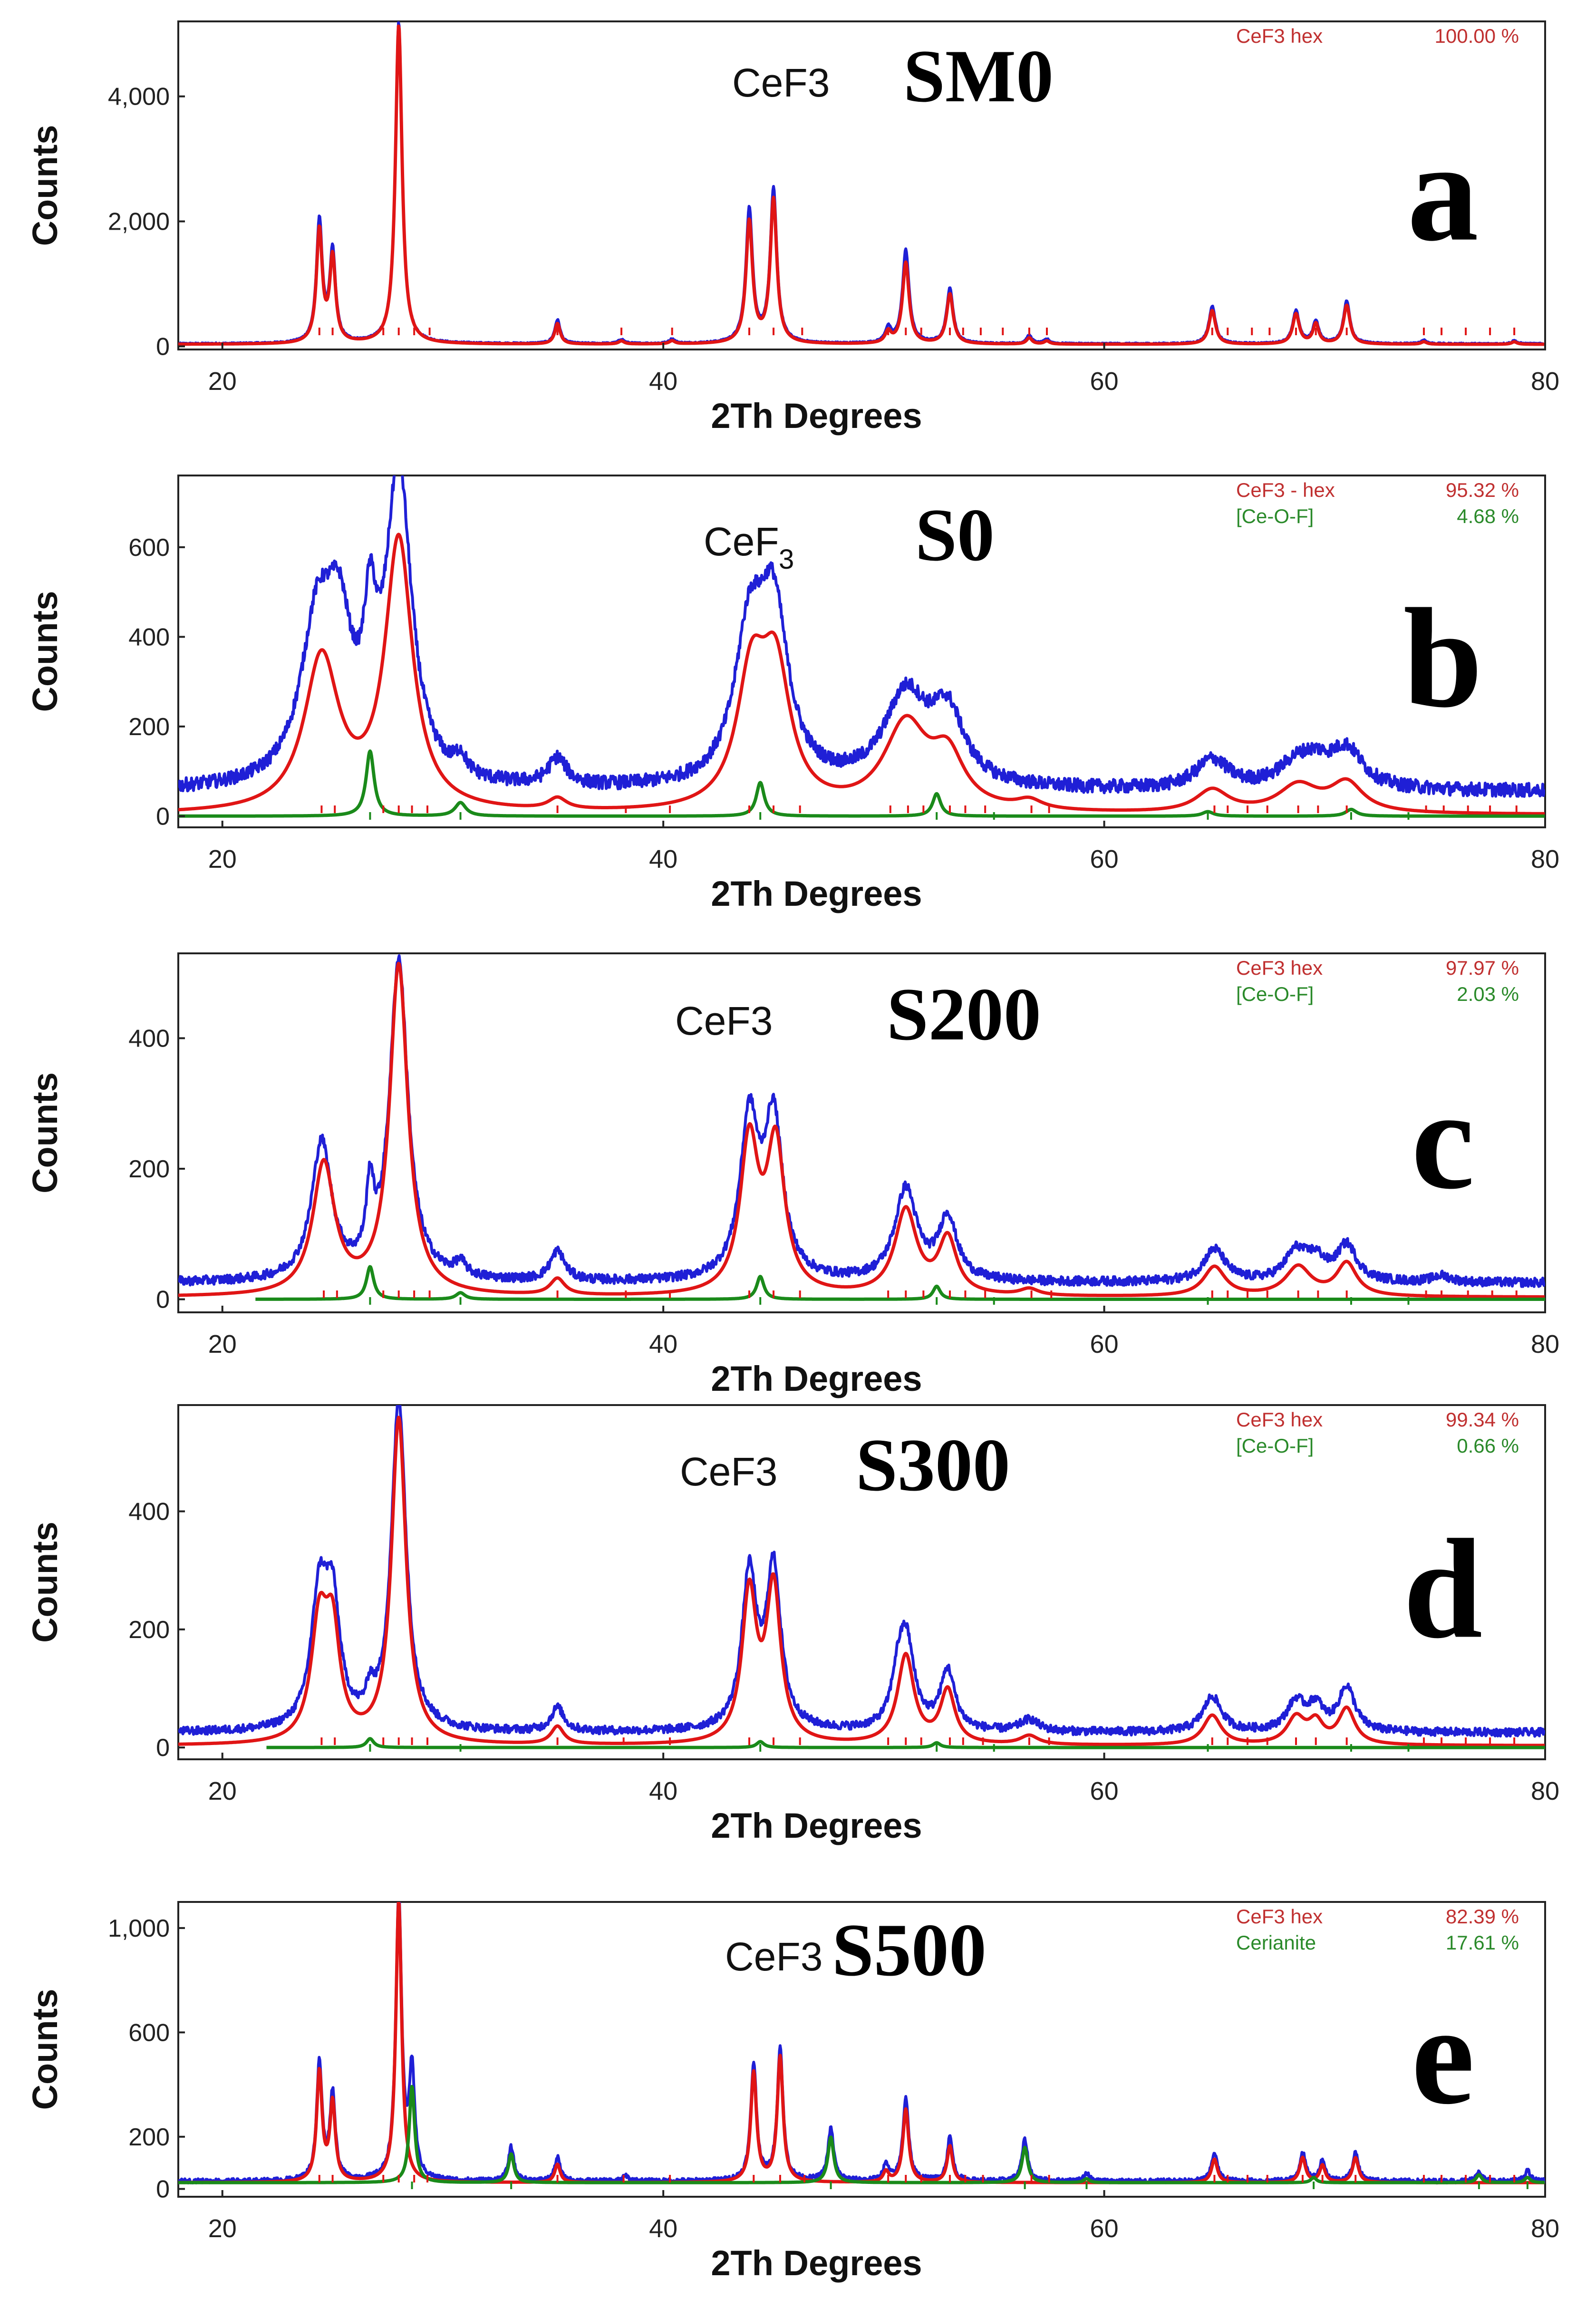  Describe the element at coordinates (1488, 516) in the screenshot. I see `legend-phase-percent: 4.68 %` at that location.